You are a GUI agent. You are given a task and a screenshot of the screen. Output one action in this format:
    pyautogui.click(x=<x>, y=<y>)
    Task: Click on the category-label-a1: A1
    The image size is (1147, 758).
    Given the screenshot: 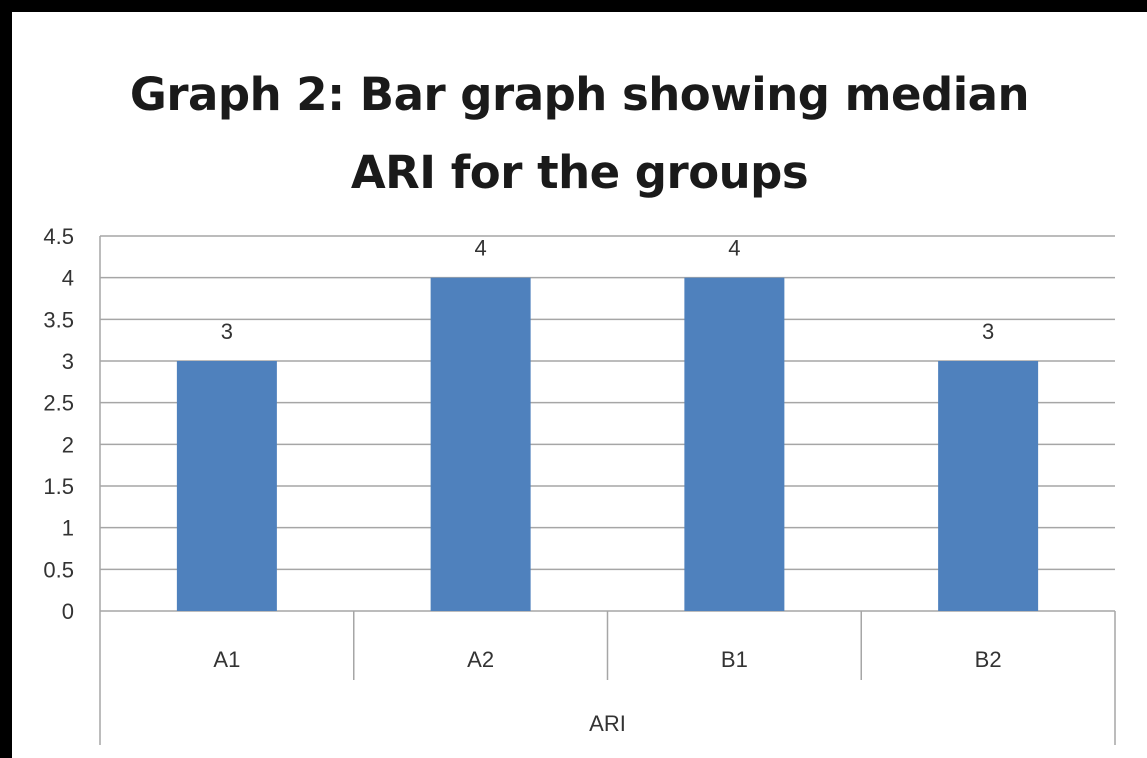 What is the action you would take?
    pyautogui.click(x=226, y=659)
    